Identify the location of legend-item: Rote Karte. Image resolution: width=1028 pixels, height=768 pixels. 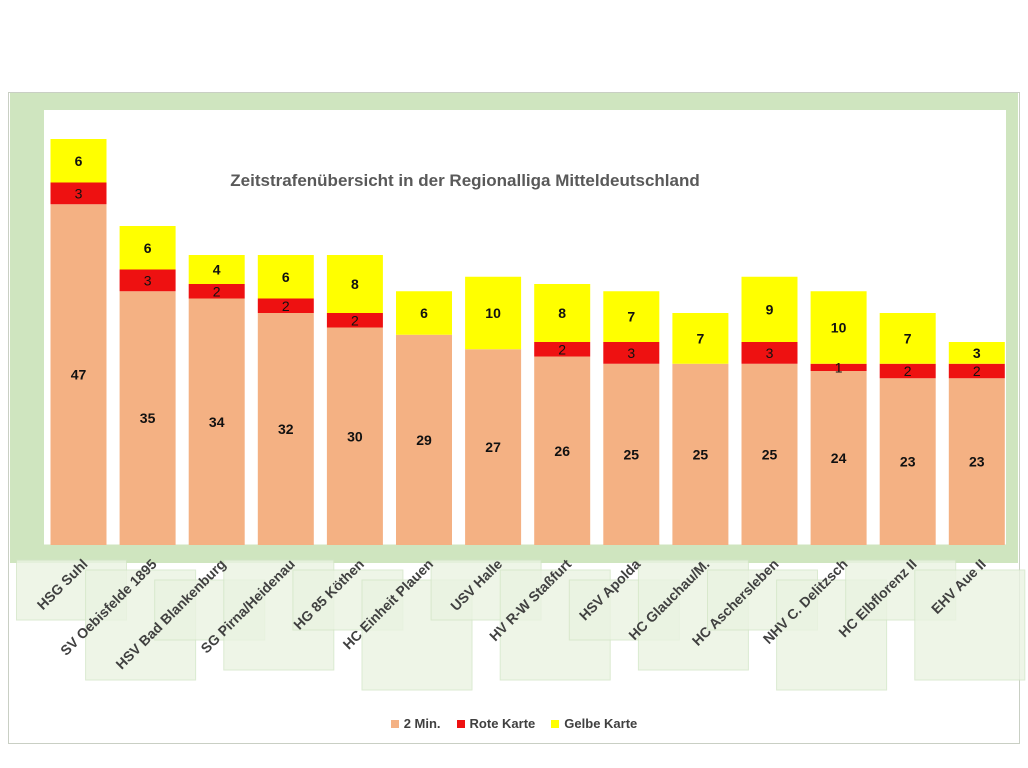
(496, 723).